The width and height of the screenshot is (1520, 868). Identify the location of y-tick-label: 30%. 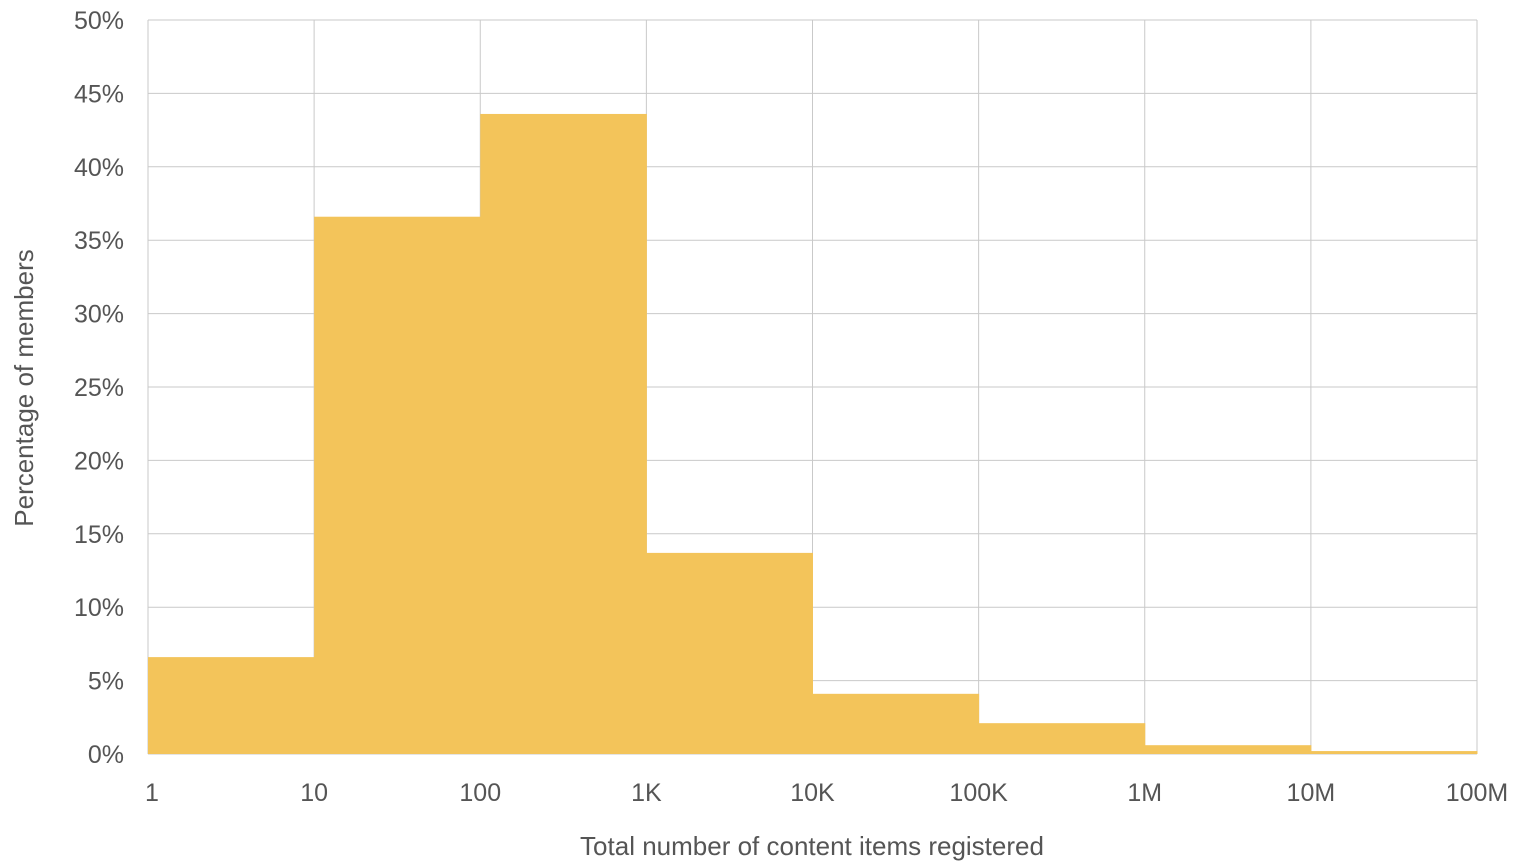
(99, 315).